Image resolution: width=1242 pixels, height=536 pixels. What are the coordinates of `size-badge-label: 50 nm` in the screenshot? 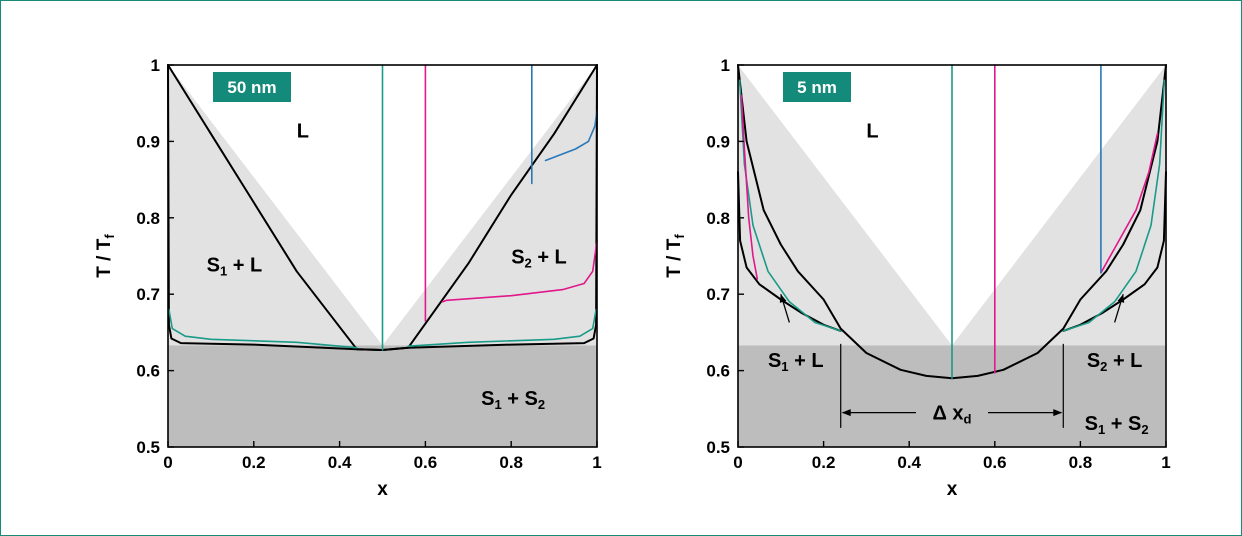 It's located at (251, 87).